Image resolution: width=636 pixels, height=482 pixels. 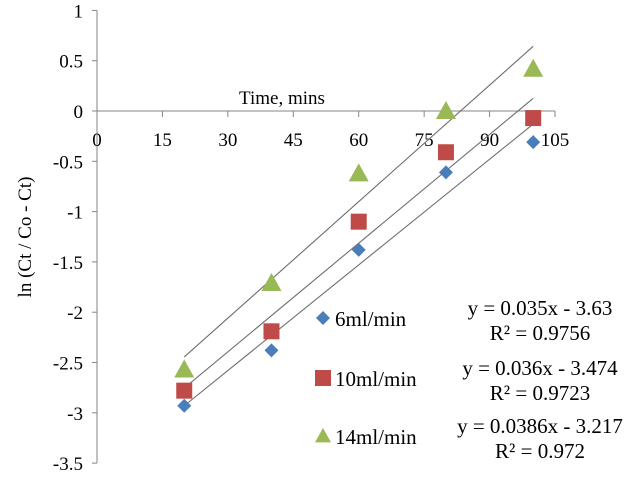 I want to click on trend-r-squared: R² = 0.9723, so click(x=540, y=393).